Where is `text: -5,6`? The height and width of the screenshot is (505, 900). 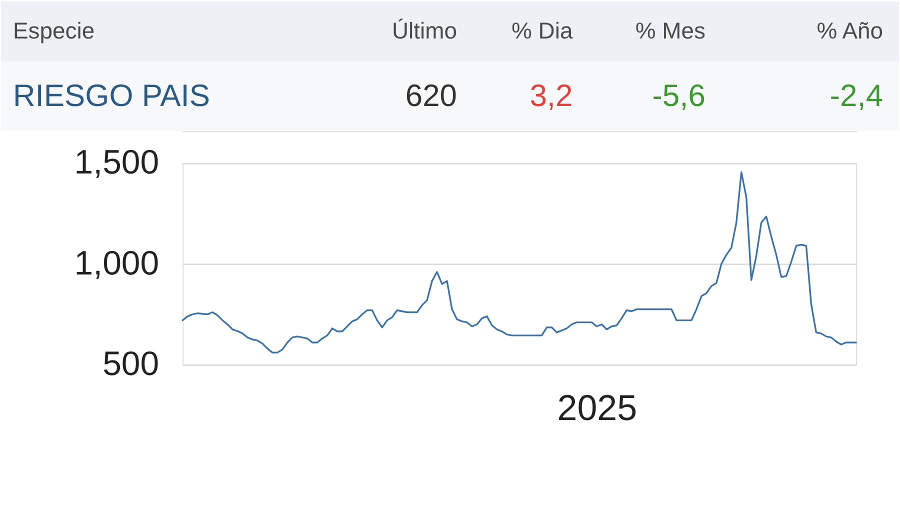
text: -5,6 is located at coordinates (679, 96).